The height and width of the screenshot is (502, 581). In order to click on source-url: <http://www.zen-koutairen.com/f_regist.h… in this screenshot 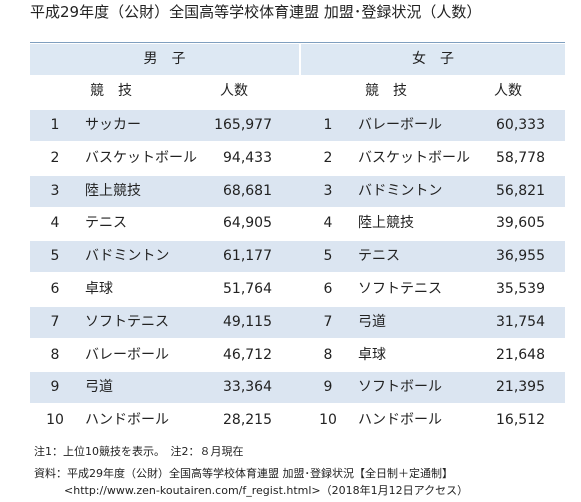, I will do `click(266, 490)`.